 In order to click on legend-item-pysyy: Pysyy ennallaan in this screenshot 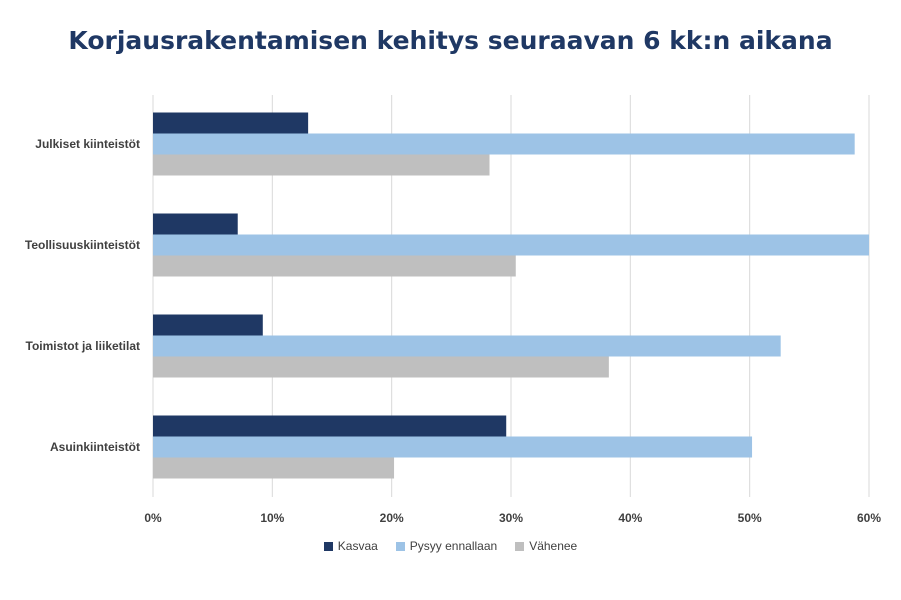, I will do `click(446, 546)`.